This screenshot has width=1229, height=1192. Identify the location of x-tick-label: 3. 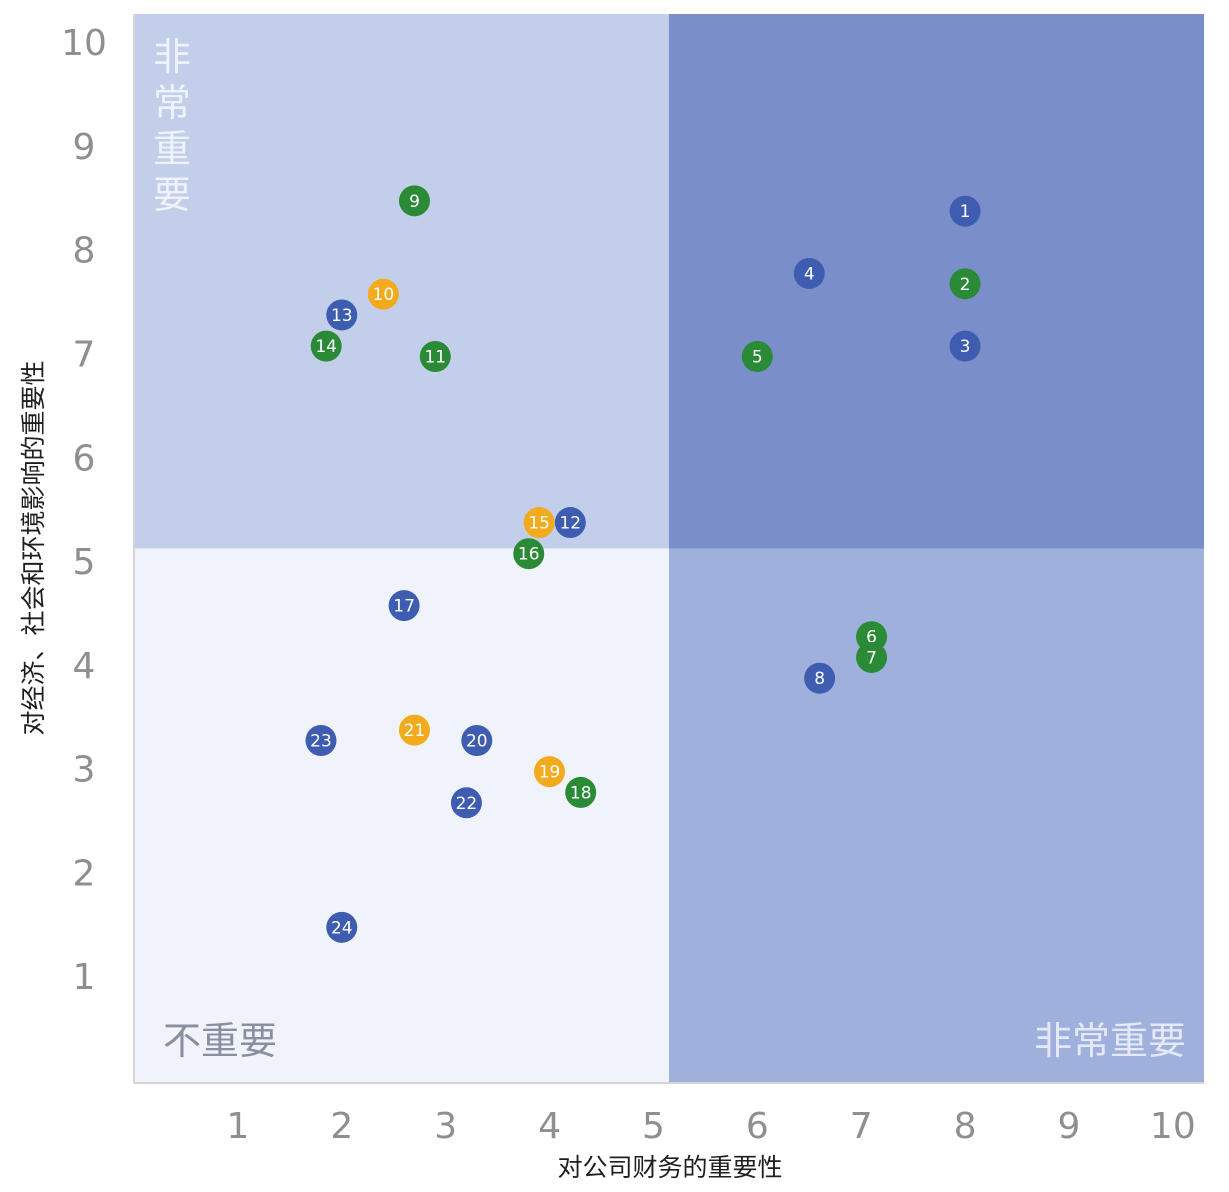
(445, 1126).